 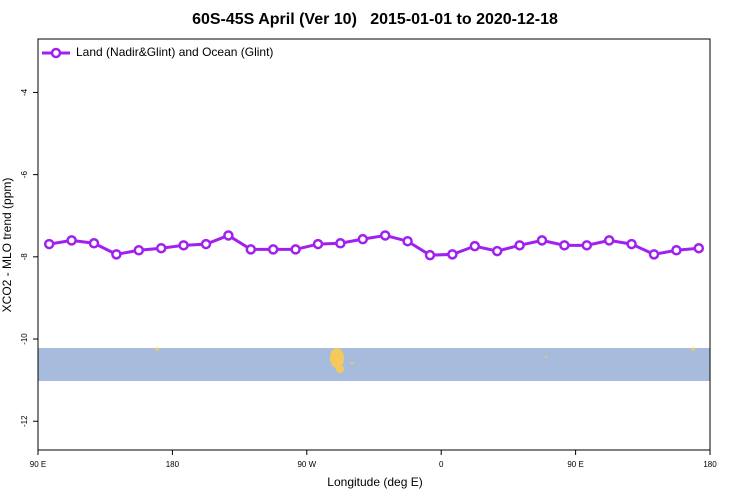 What do you see at coordinates (24, 92) in the screenshot?
I see `y-tick-label: -4` at bounding box center [24, 92].